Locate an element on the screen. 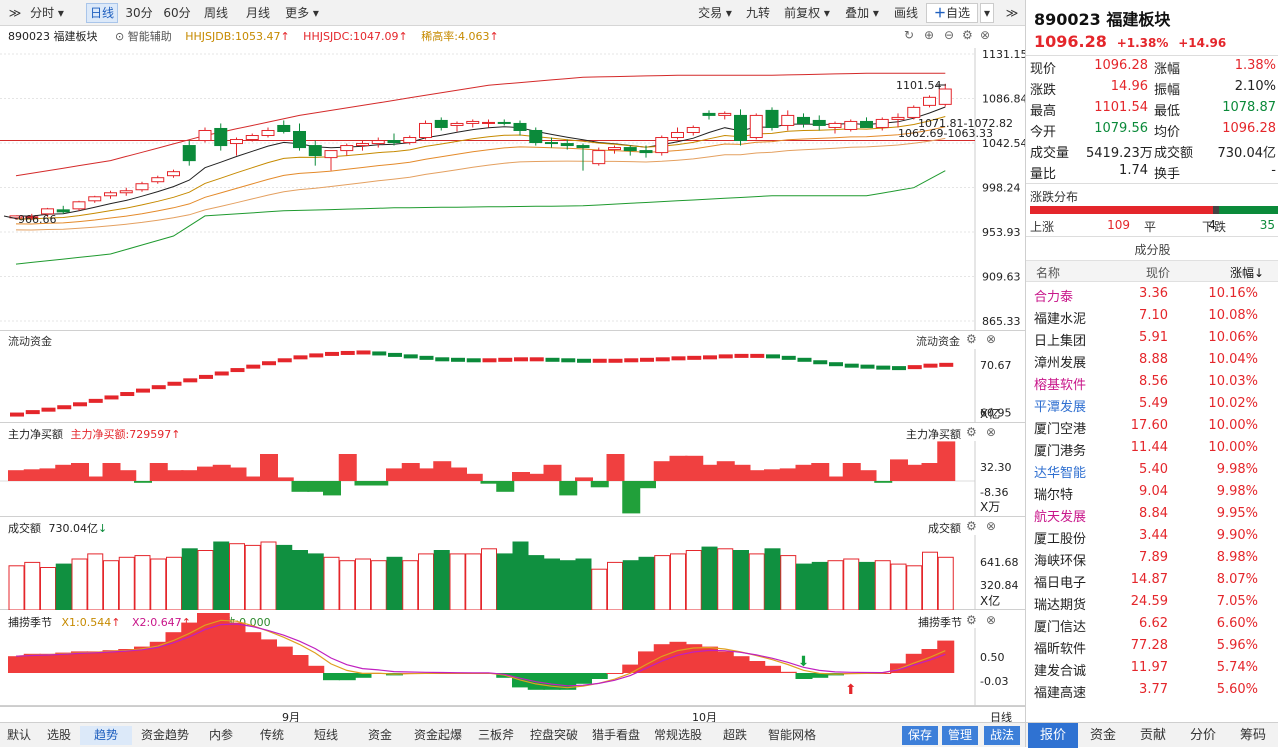 The image size is (1278, 748). x-axis: 9月 10月 日线 is located at coordinates (512, 715).